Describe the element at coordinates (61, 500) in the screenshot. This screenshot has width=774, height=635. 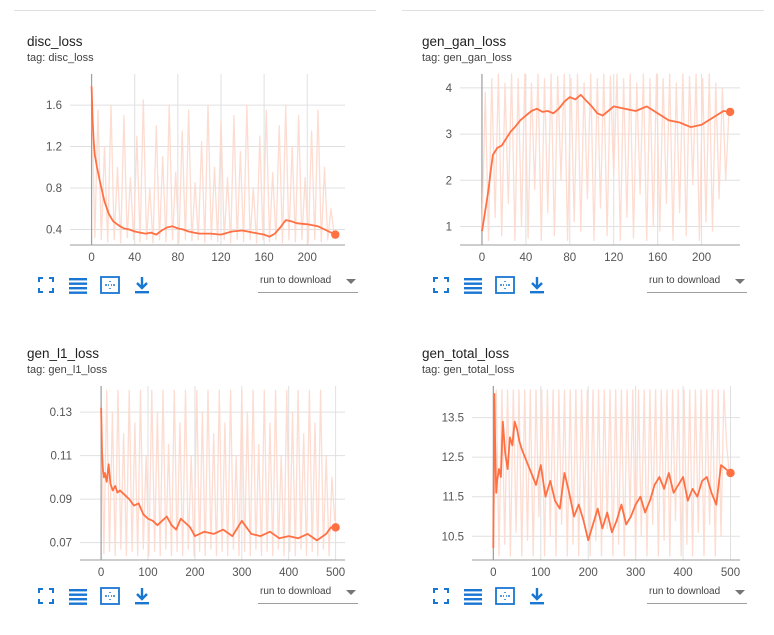
I see `y-tick-label: 0.09` at that location.